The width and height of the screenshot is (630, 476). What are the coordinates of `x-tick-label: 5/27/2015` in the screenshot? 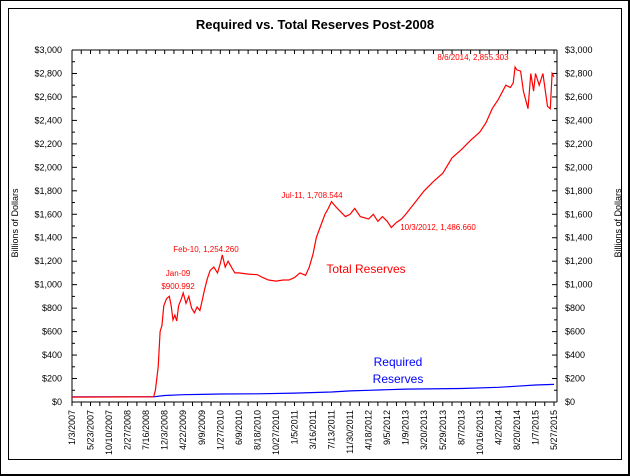 It's located at (554, 430).